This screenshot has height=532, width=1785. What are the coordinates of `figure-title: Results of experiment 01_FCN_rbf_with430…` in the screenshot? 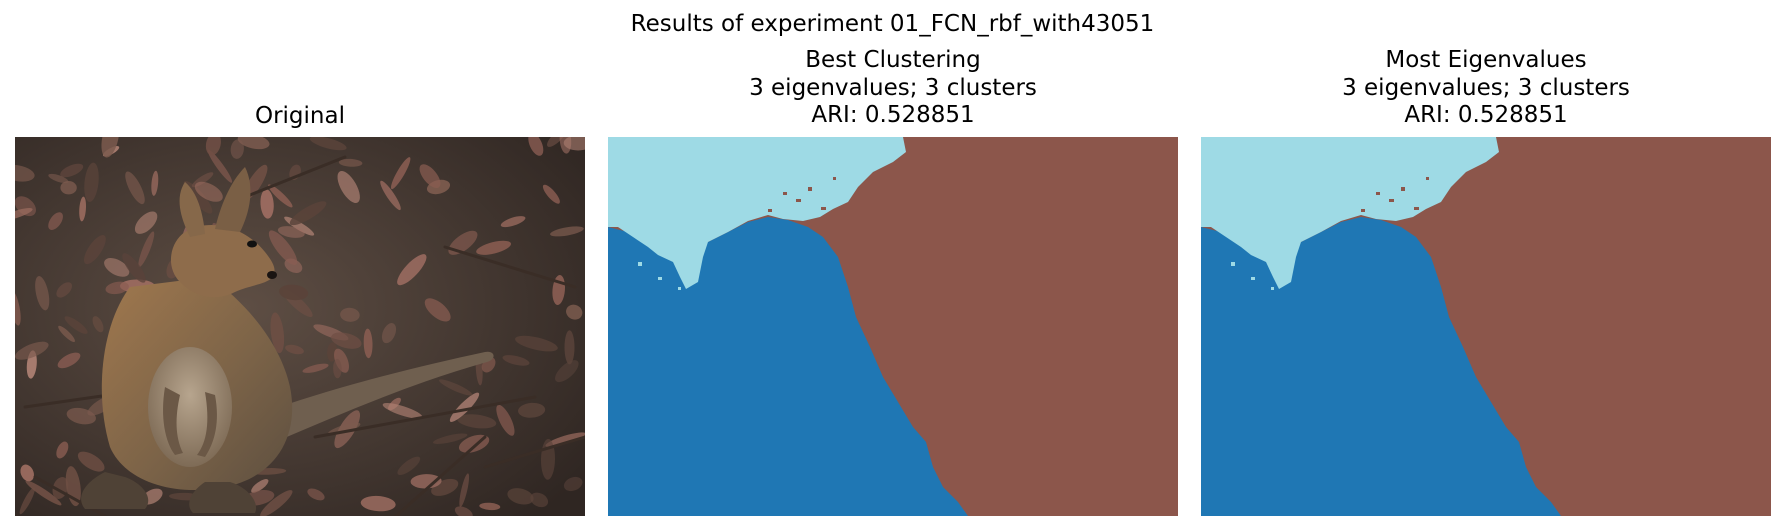 It's located at (892, 24).